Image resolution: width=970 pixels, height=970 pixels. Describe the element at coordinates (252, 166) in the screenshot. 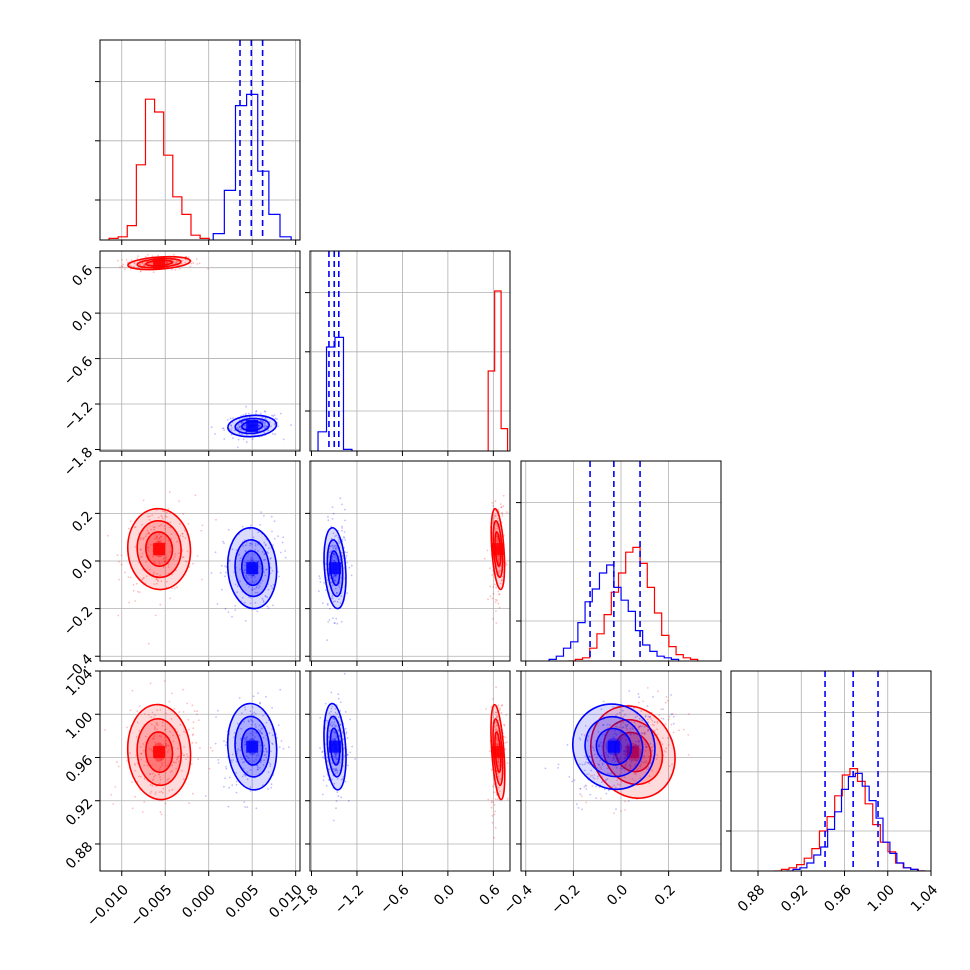

I see `histogram-blue` at that location.